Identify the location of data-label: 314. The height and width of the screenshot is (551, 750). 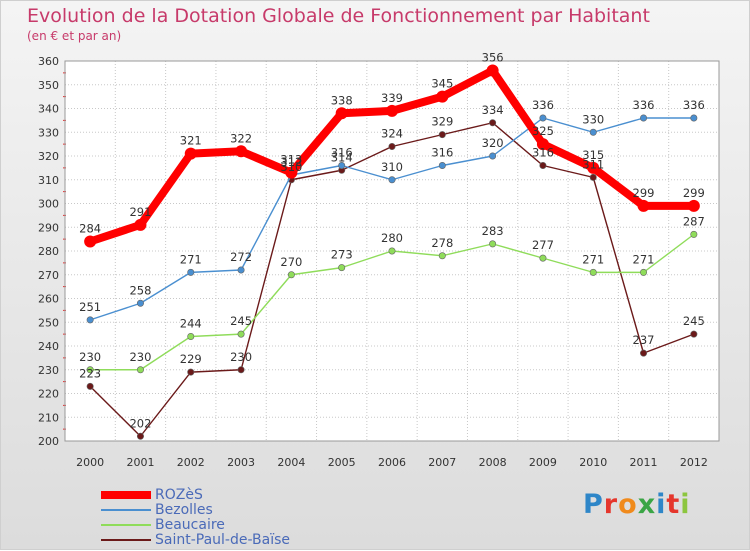
(342, 157).